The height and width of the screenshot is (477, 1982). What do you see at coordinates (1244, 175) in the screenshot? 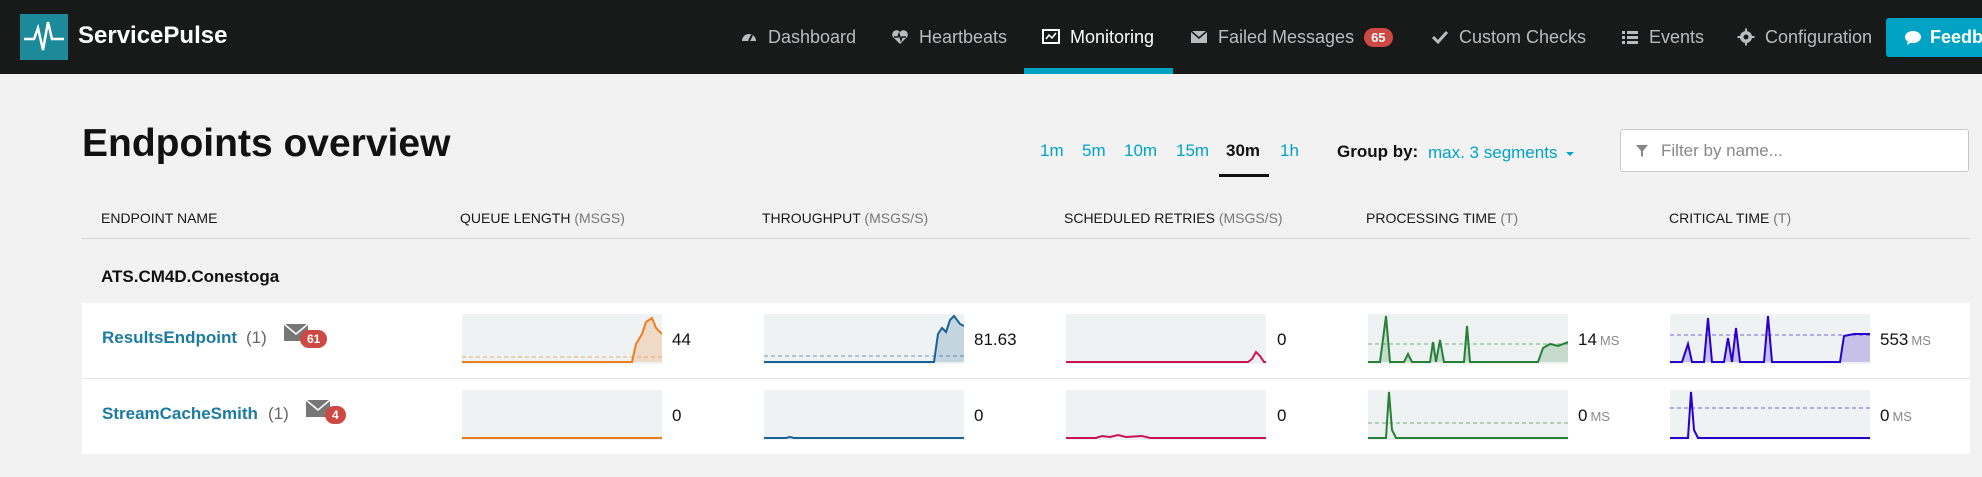
I see `selected-period-indicator` at bounding box center [1244, 175].